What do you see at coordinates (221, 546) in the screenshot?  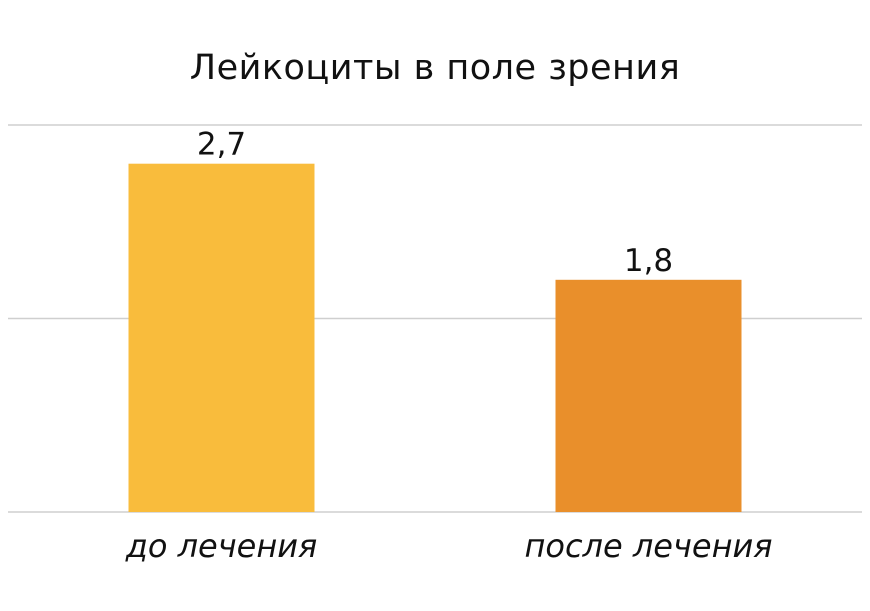 I see `category-label-1: до лечения` at bounding box center [221, 546].